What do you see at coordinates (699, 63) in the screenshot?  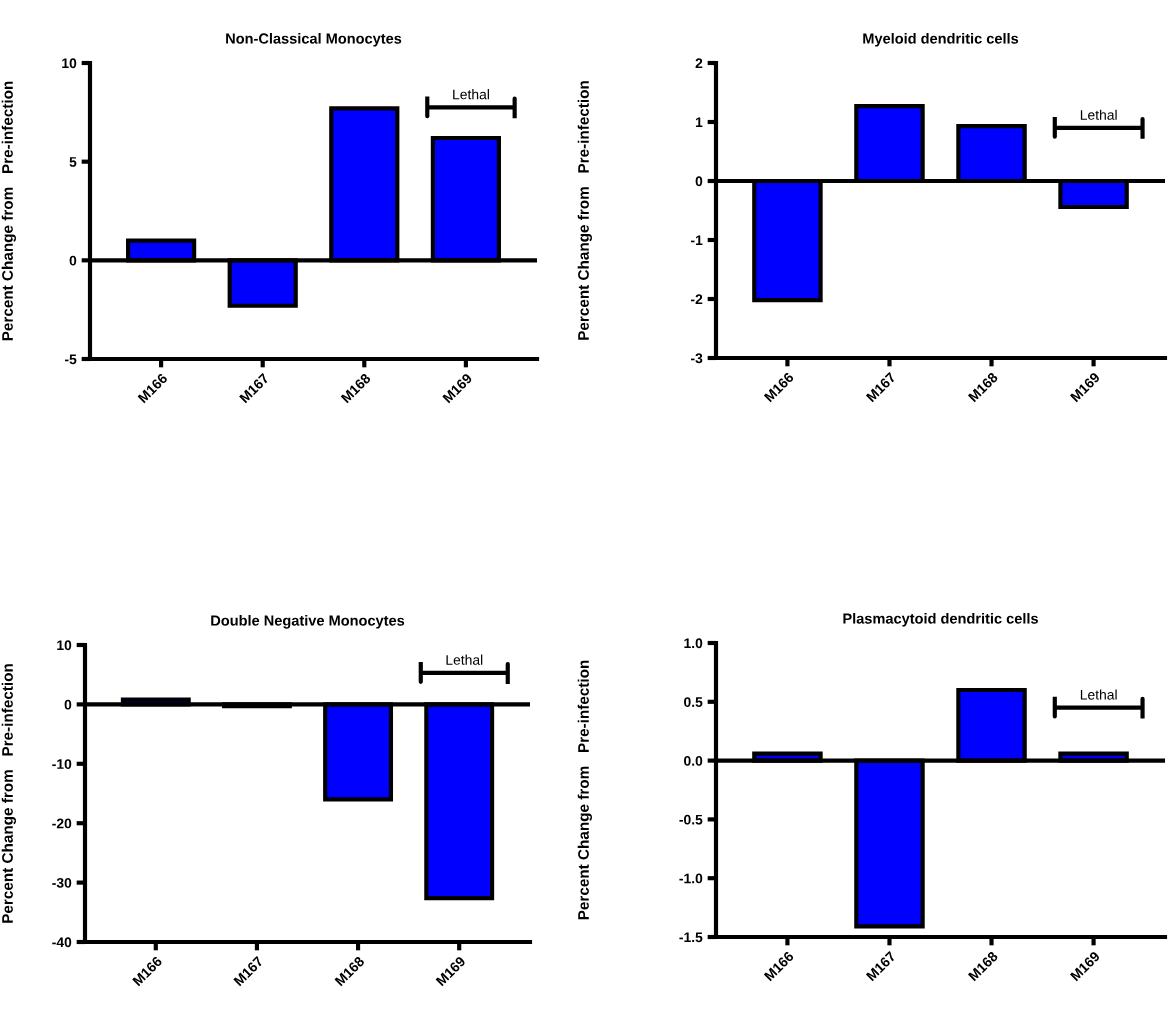 I see `y-tick-label: 2` at bounding box center [699, 63].